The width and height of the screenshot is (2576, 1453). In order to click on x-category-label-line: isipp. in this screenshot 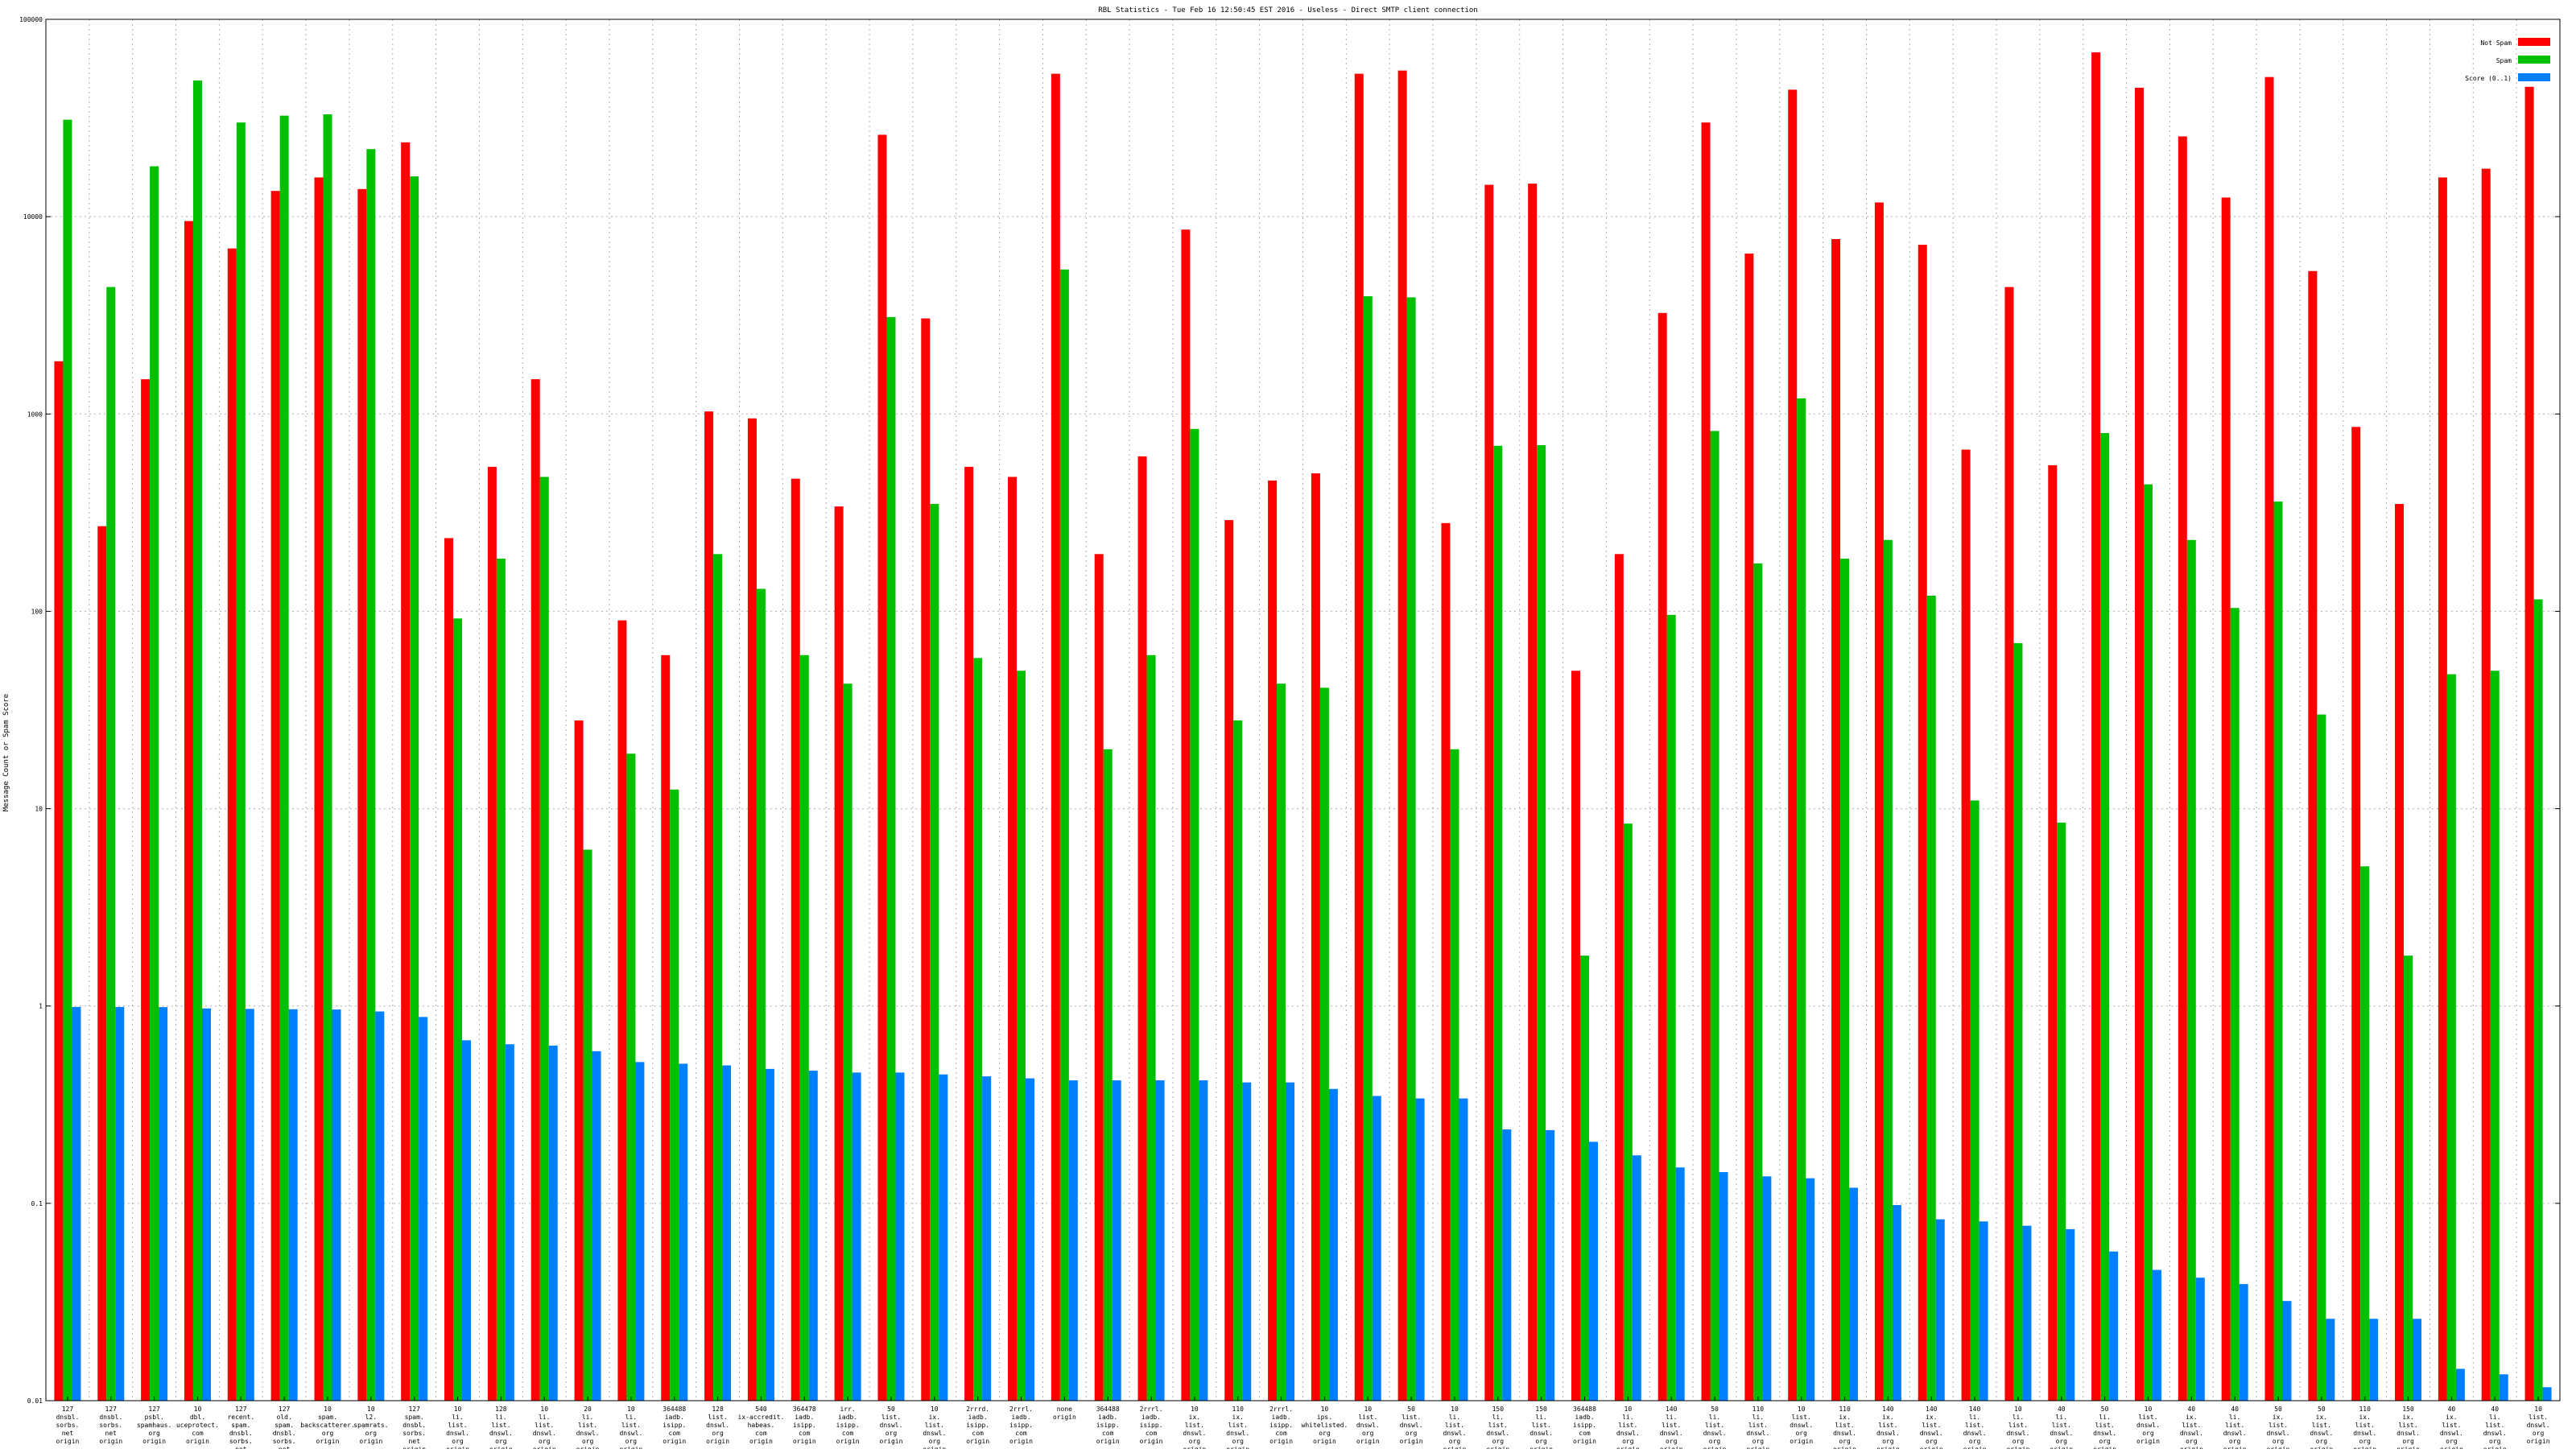, I will do `click(1151, 1425)`.